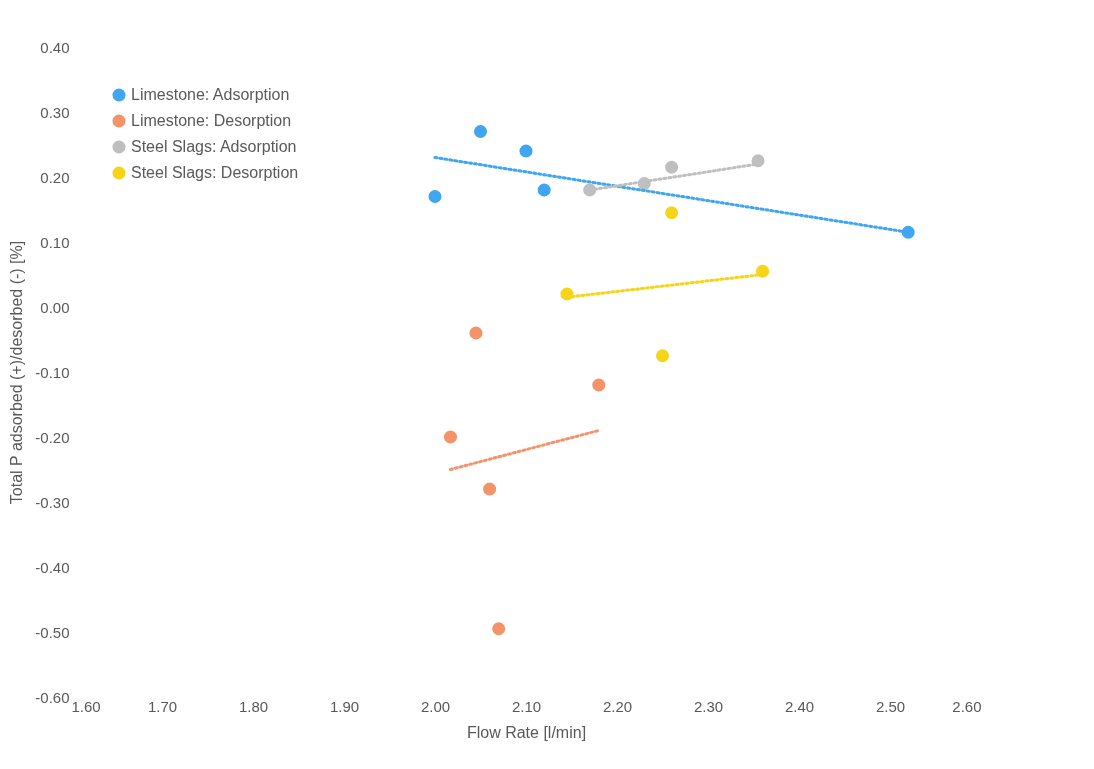 The width and height of the screenshot is (1094, 769). Describe the element at coordinates (526, 706) in the screenshot. I see `x-tick-label: 2.10` at that location.